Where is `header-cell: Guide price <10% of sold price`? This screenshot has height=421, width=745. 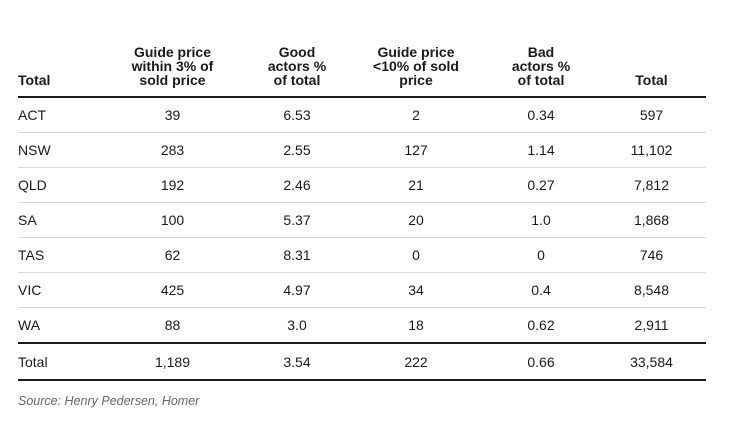
header-cell: Guide price <10% of sold price is located at coordinates (416, 64).